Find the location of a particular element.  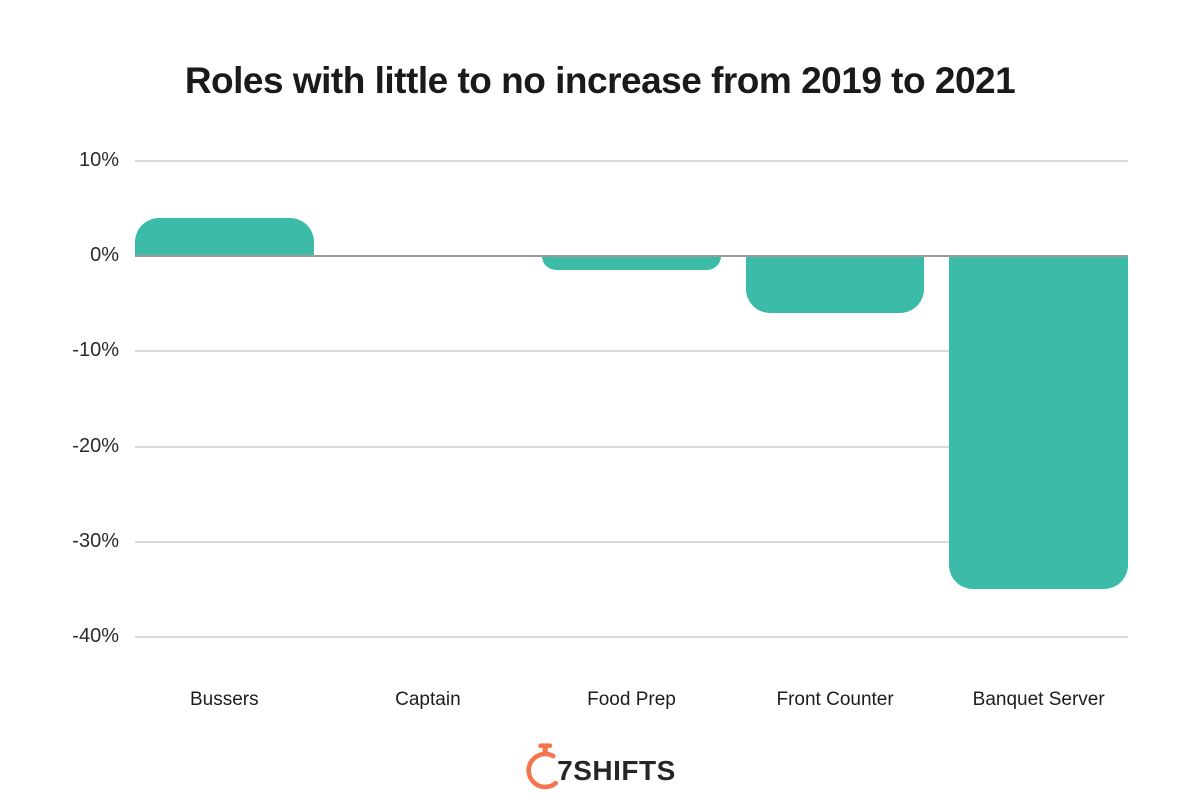

bar-food-prep is located at coordinates (631, 263).